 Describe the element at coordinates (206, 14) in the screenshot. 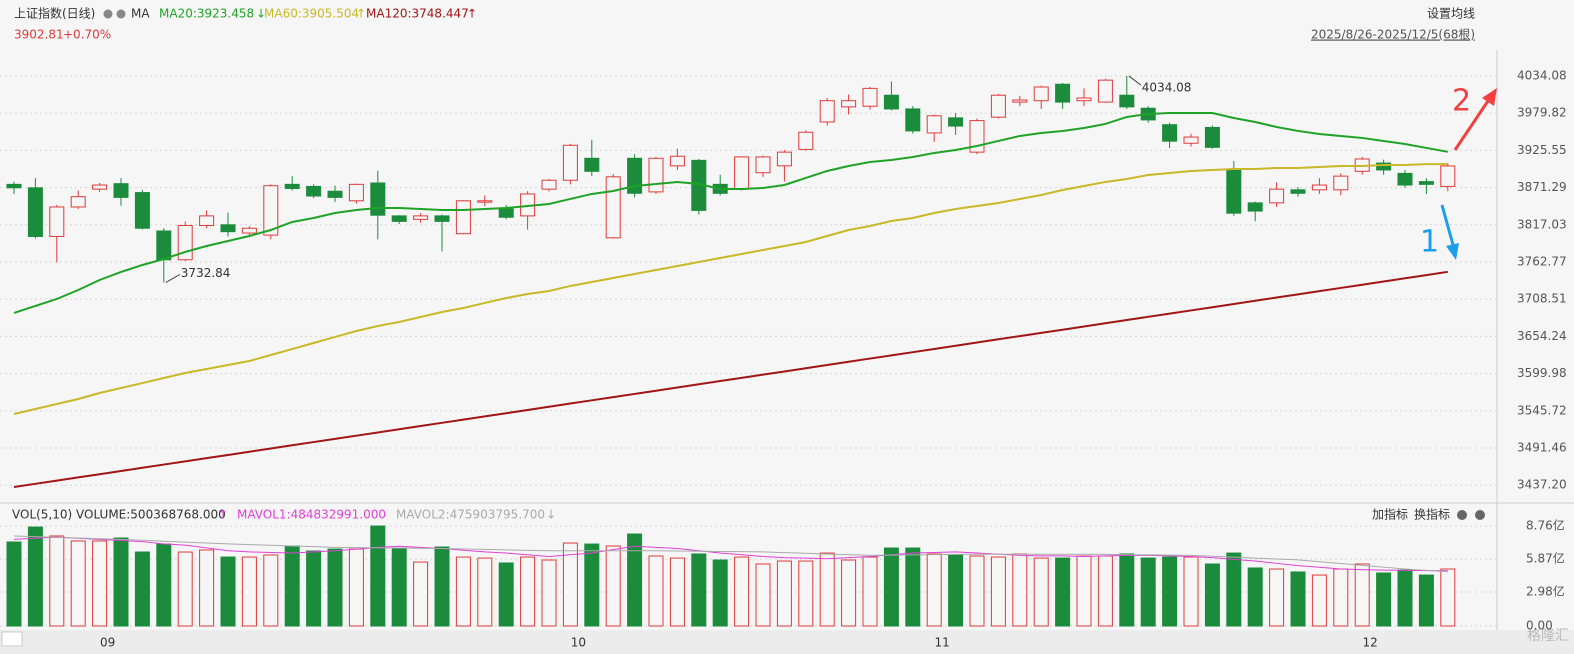

I see `ma-legend: MA20:3923.458` at that location.